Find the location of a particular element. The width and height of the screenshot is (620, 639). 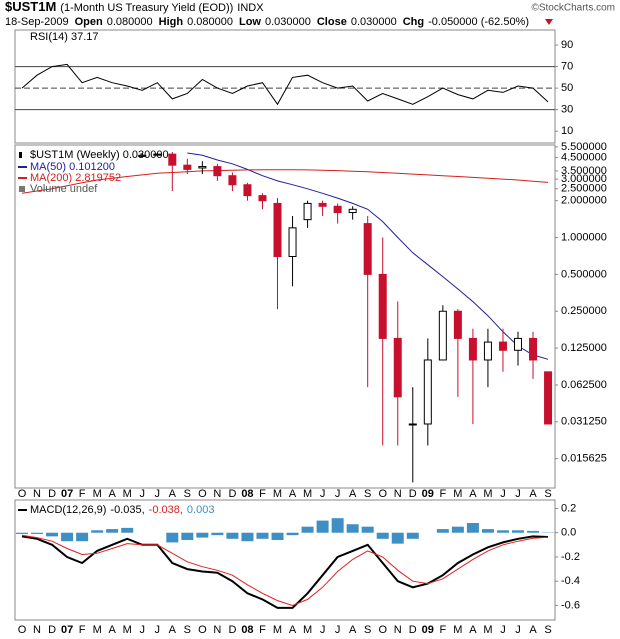

y-tick-label: 30 is located at coordinates (567, 110).